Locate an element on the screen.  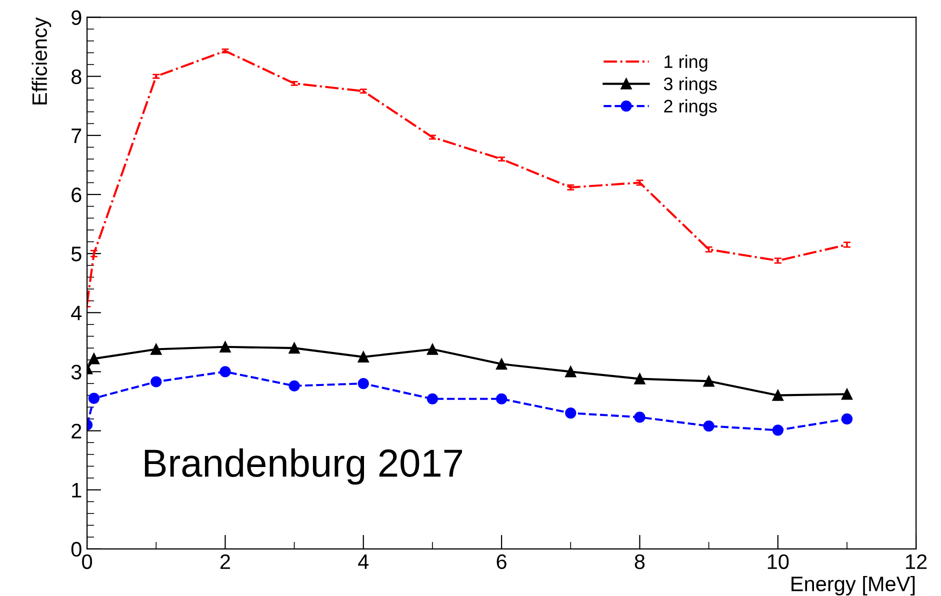
y-tick-label: 9 is located at coordinates (77, 18).